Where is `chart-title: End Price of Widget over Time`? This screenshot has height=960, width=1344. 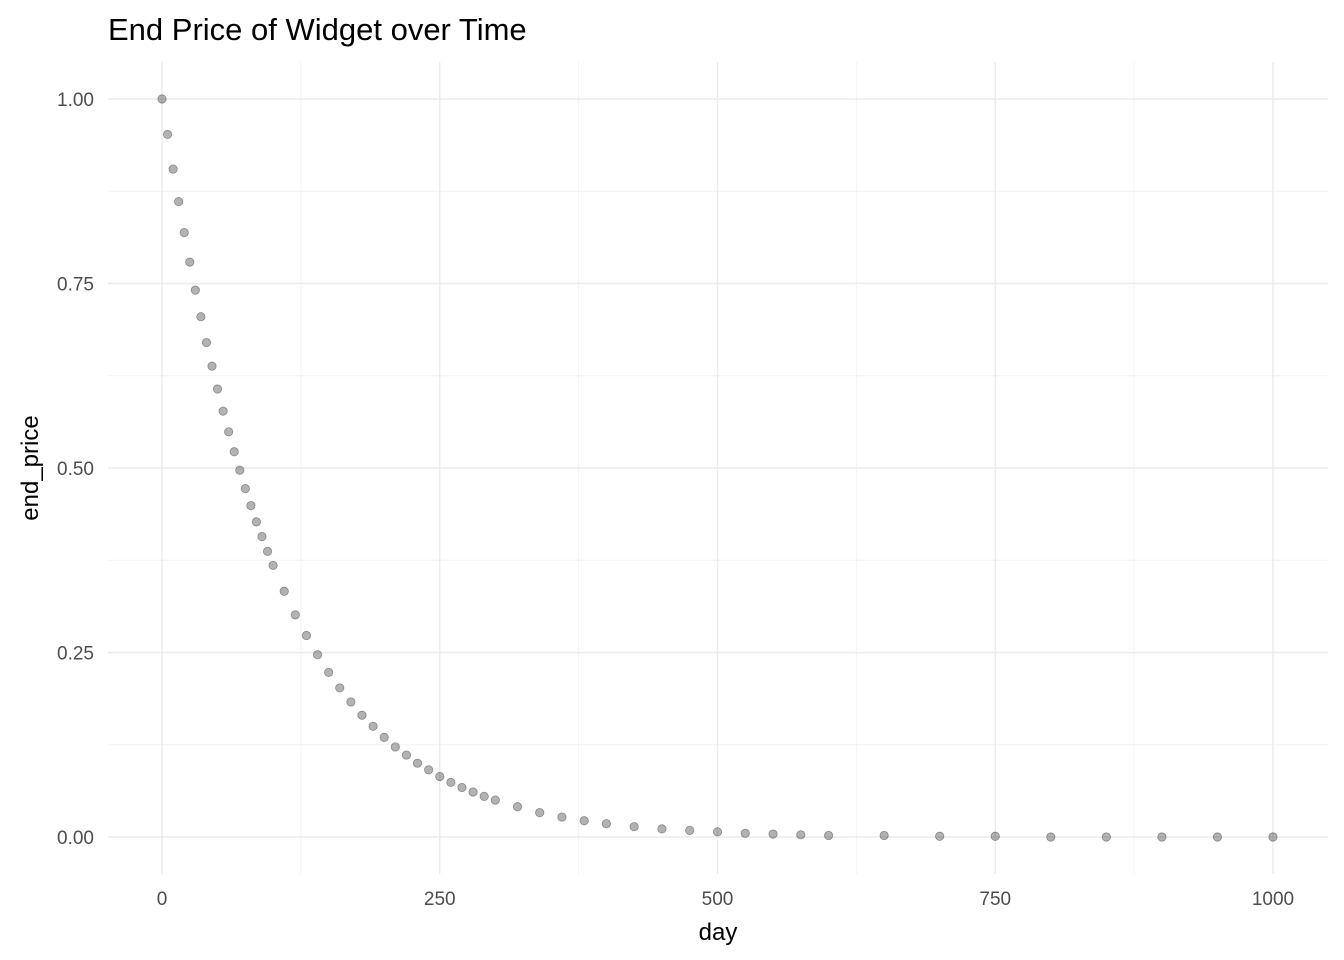
chart-title: End Price of Widget over Time is located at coordinates (317, 29).